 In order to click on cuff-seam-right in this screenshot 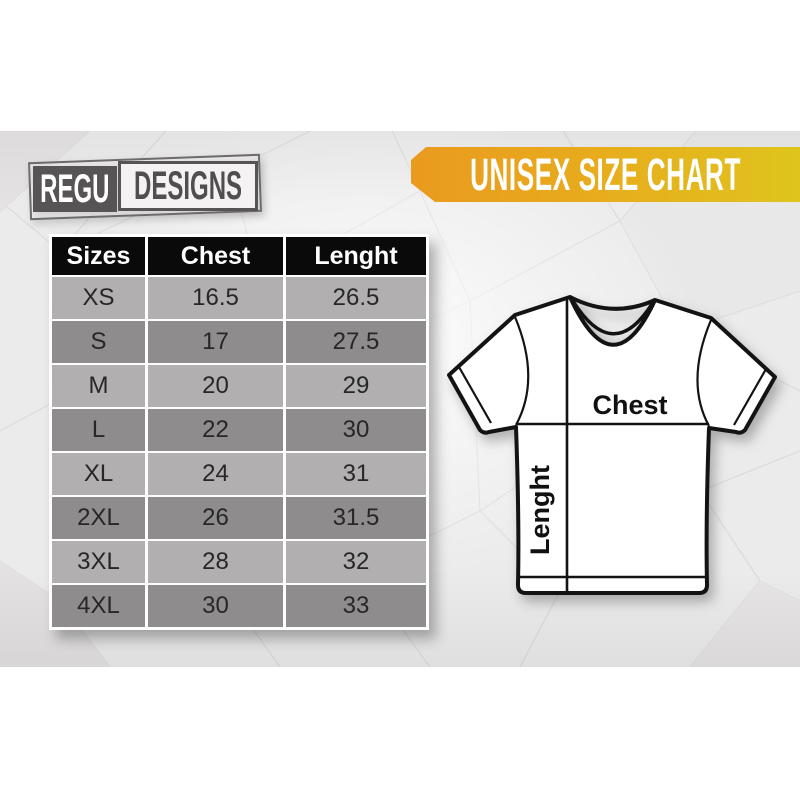, I will do `click(750, 397)`.